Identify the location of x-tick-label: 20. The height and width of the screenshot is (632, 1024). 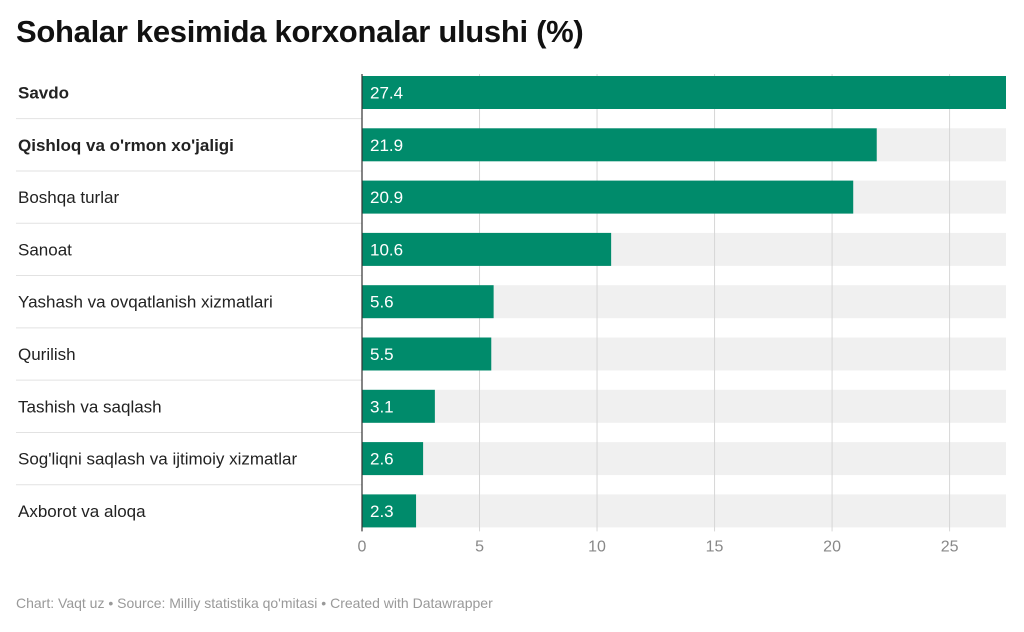
(832, 546).